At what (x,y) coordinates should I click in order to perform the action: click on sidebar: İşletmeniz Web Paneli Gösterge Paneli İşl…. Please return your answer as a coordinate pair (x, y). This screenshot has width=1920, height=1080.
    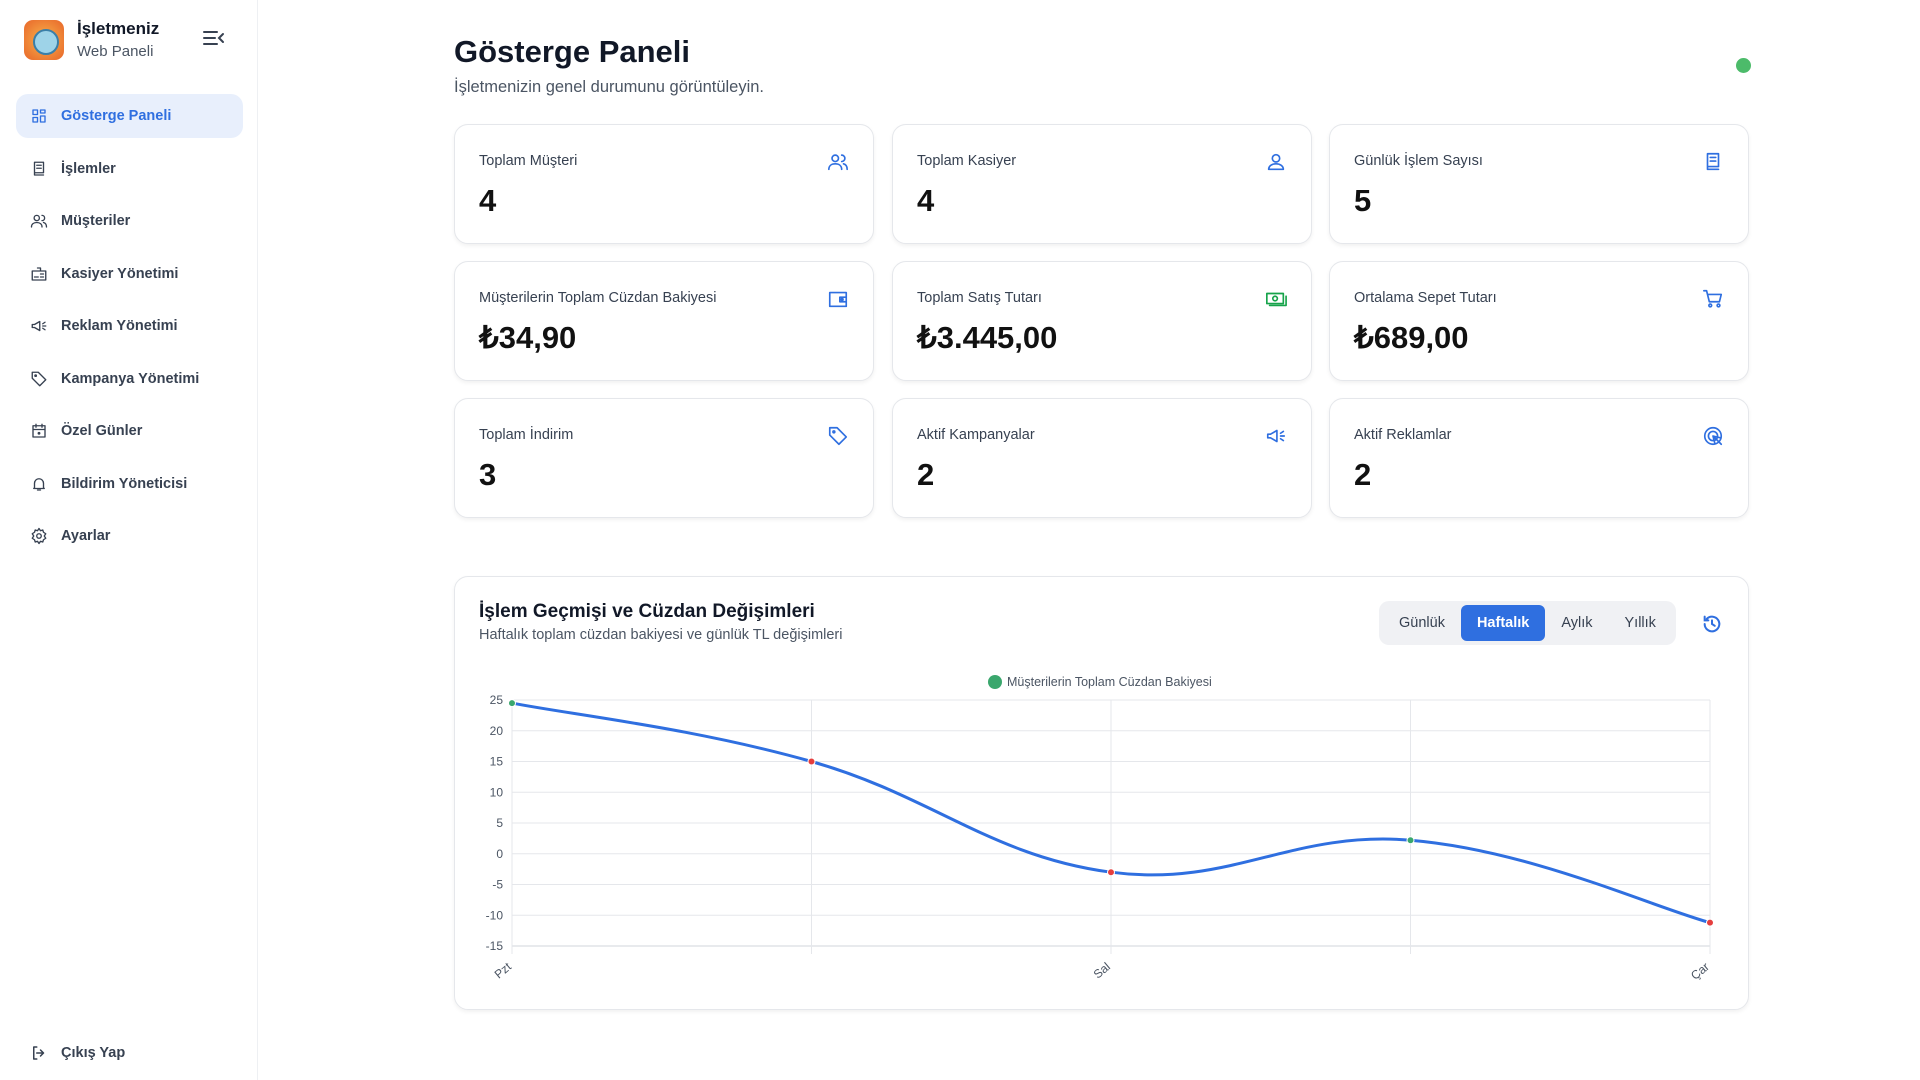
    Looking at the image, I should click on (129, 540).